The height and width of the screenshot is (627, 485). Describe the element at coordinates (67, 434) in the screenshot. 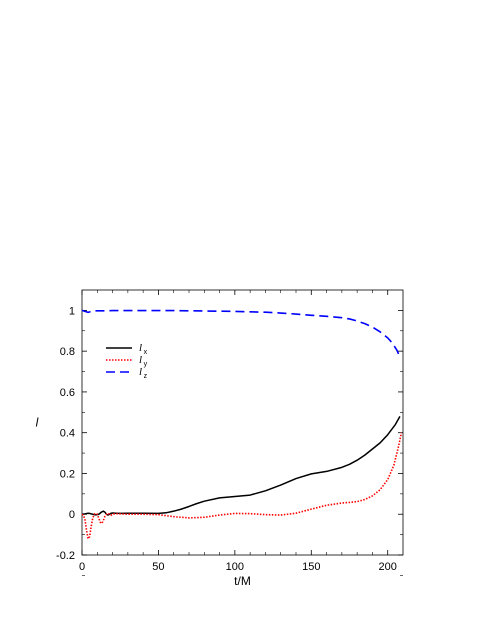

I see `y-tick-label: 0.4` at that location.